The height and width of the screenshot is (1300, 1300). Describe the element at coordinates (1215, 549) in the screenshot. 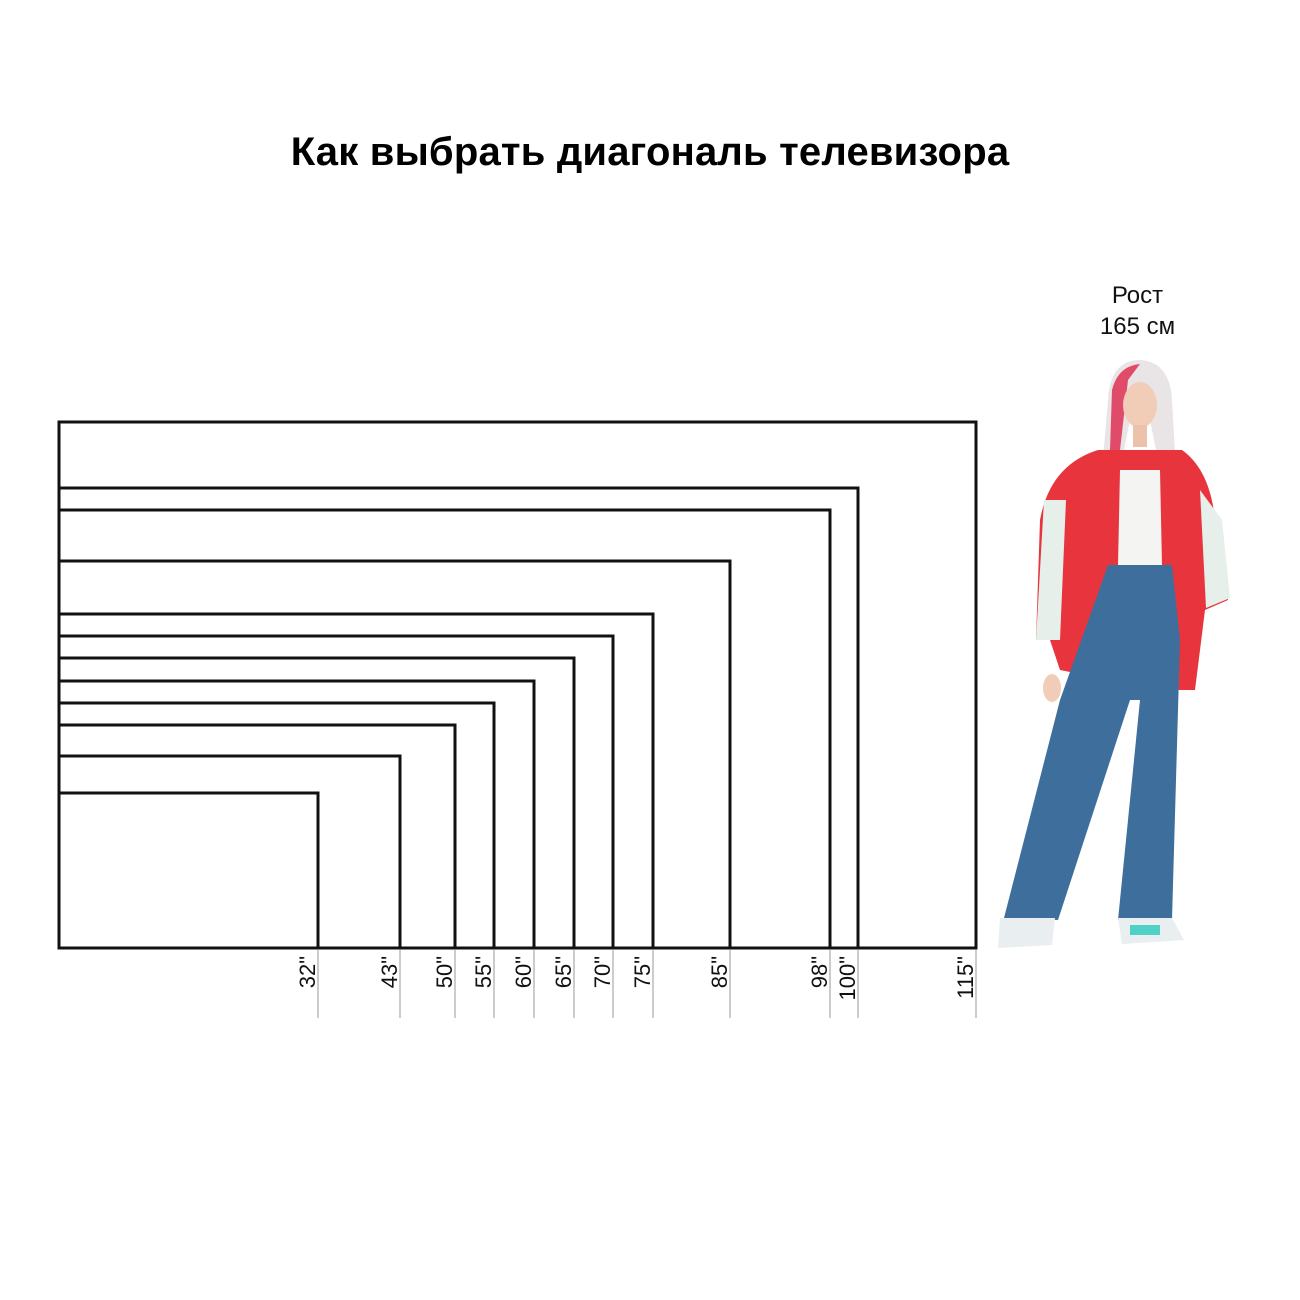

I see `person-sleeve-right` at that location.